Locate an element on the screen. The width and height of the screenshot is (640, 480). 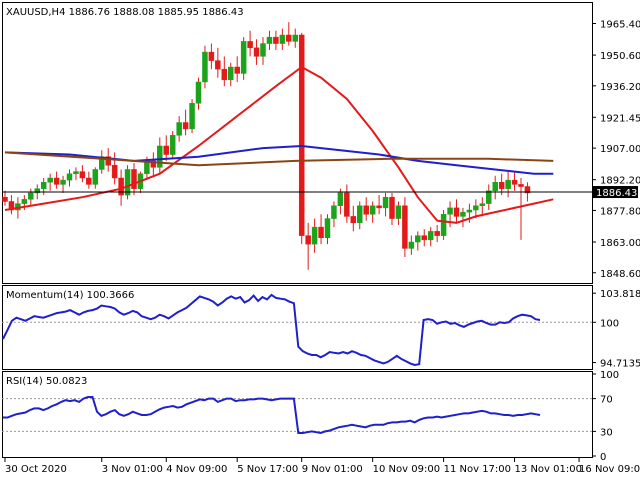
time-axis-label: 11 Nov 17:00 is located at coordinates (477, 469).